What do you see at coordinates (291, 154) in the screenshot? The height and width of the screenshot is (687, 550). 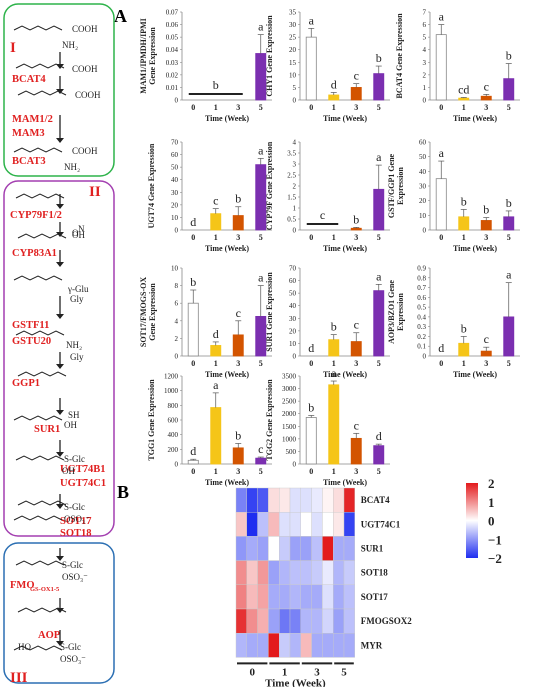 I see `y-tick-label: 3.5` at bounding box center [291, 154].